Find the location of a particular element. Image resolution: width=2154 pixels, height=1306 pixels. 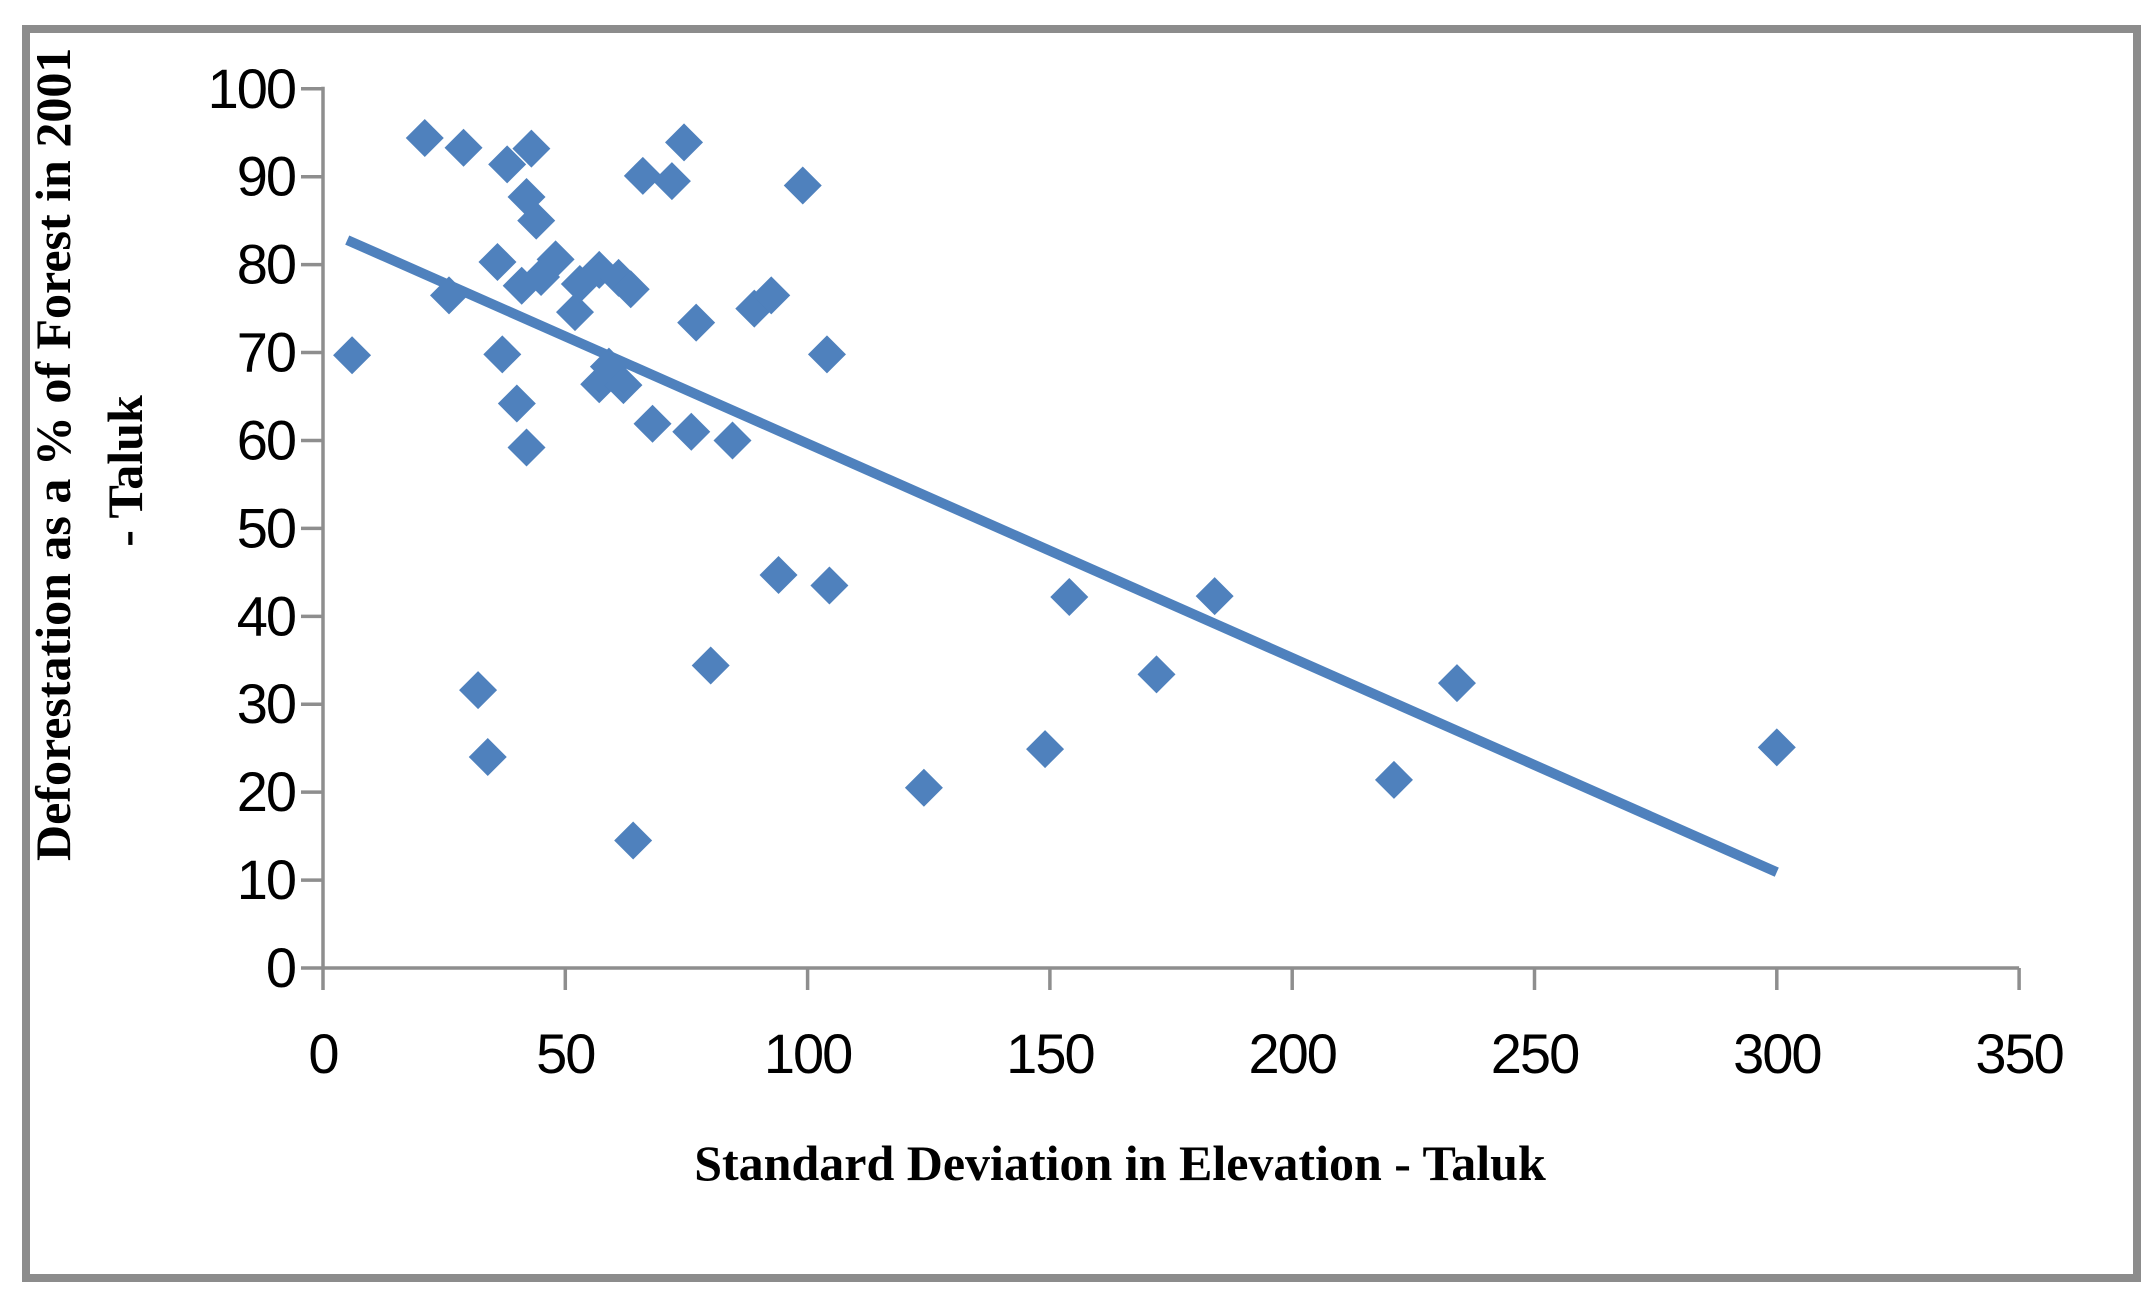

x-tick-label: 50 is located at coordinates (565, 1053).